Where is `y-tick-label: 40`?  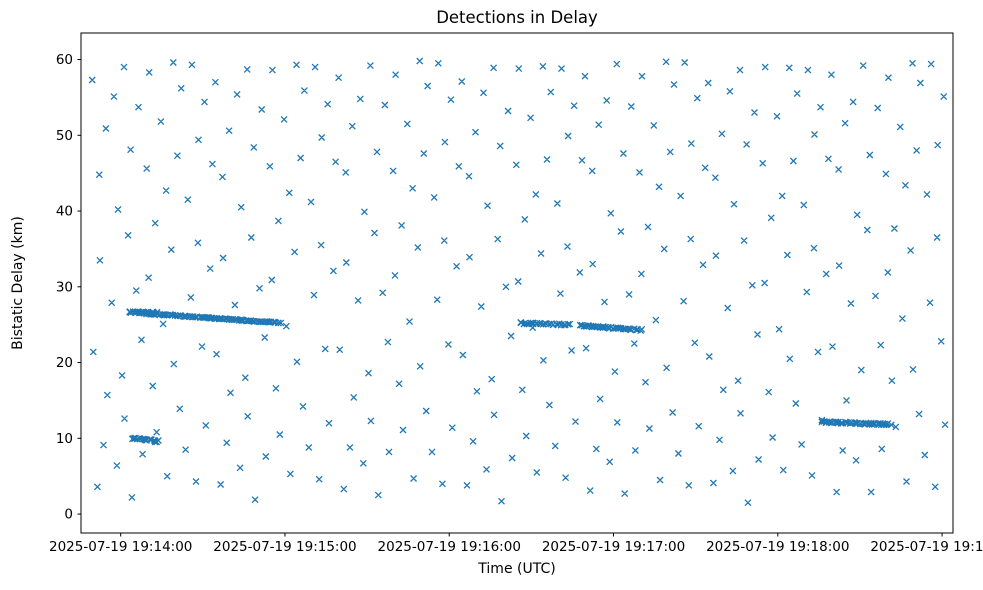 y-tick-label: 40 is located at coordinates (64, 212).